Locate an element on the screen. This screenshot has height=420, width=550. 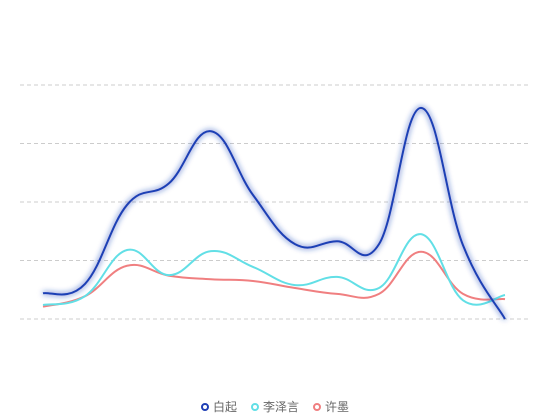
legend-item: 白起 is located at coordinates (218, 406).